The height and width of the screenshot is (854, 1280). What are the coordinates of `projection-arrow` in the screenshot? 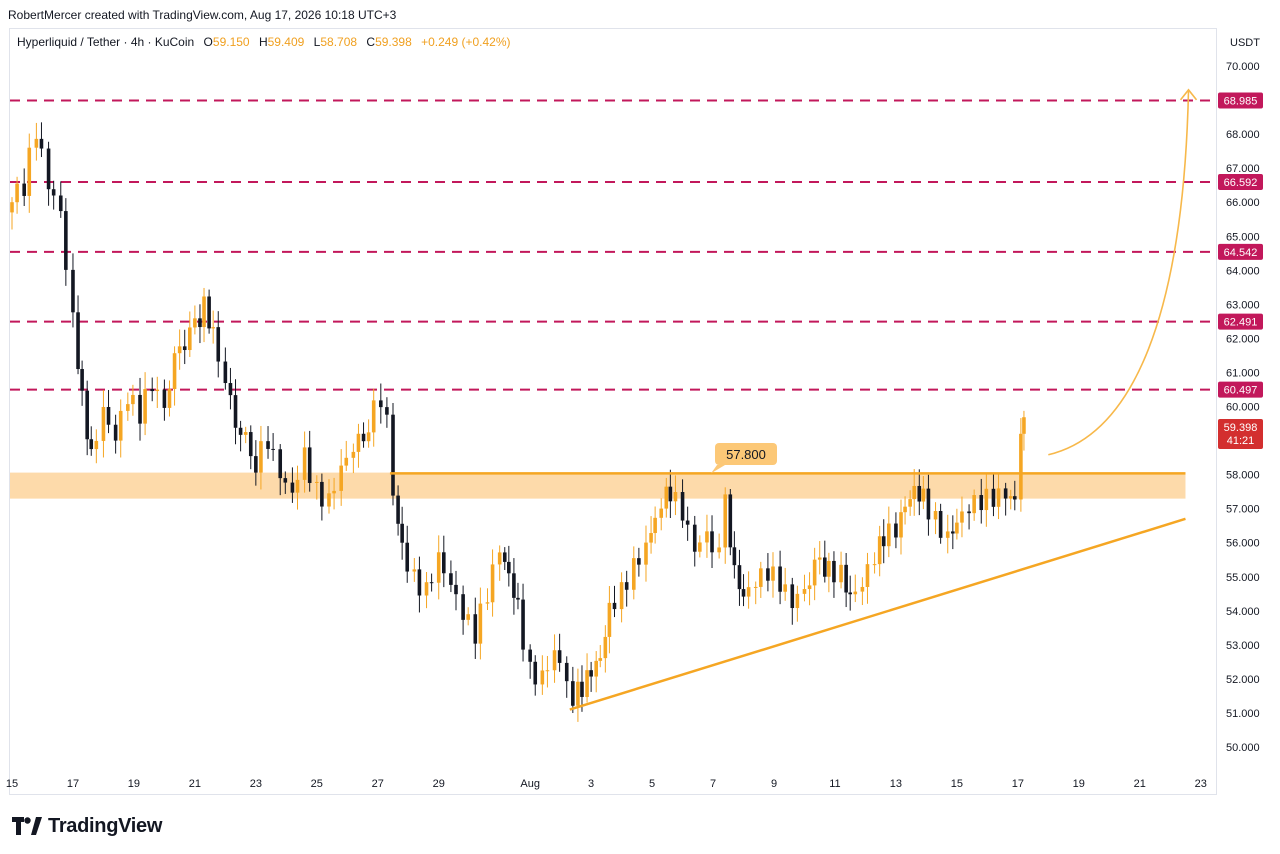 It's located at (1119, 272).